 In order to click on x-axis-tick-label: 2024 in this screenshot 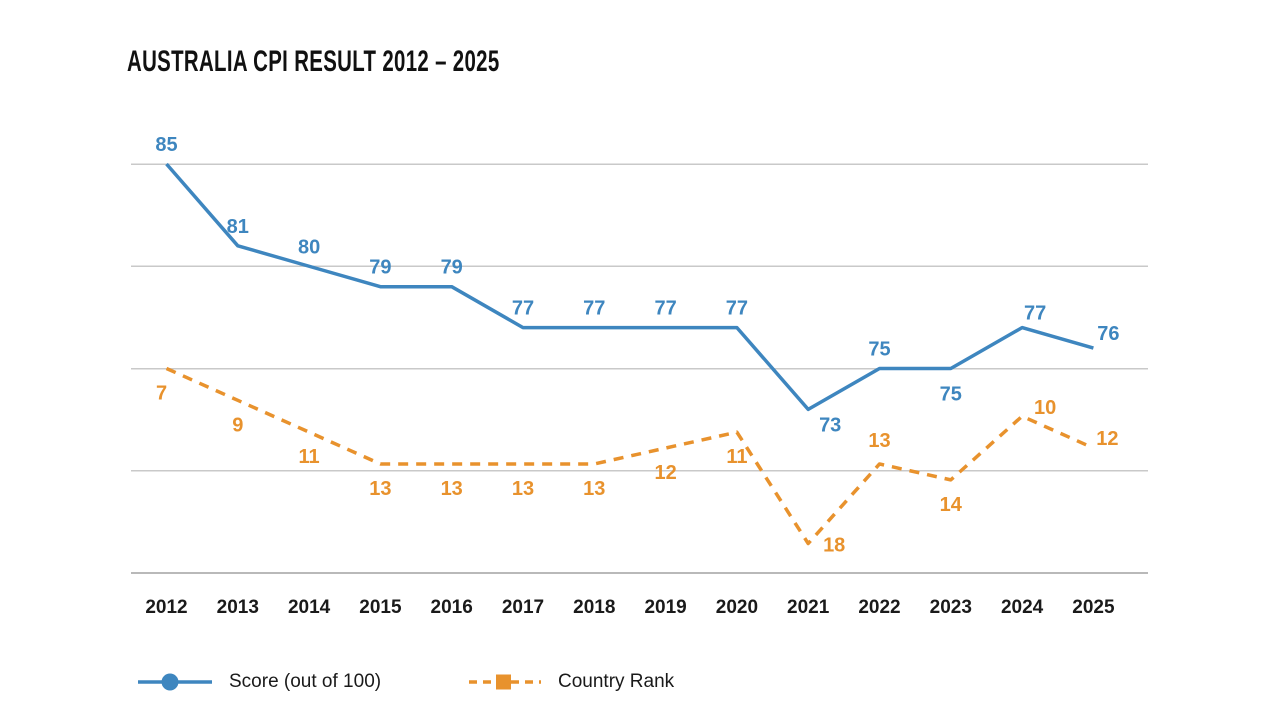, I will do `click(1022, 607)`.